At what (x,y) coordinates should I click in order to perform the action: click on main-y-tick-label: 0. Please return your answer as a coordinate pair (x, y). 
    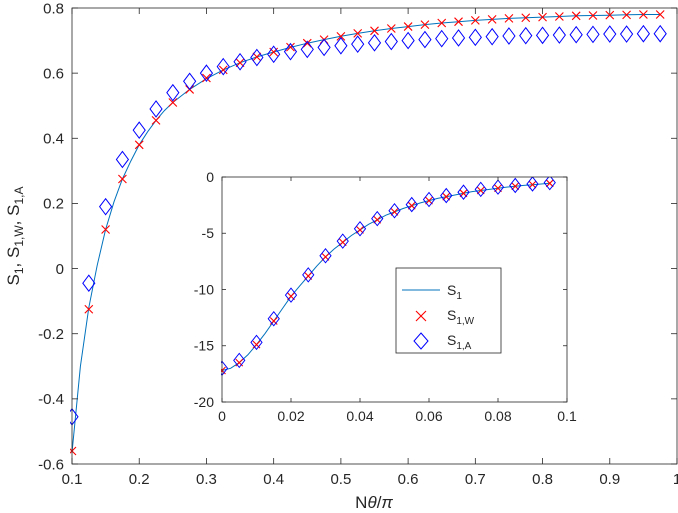
    Looking at the image, I should click on (60, 269).